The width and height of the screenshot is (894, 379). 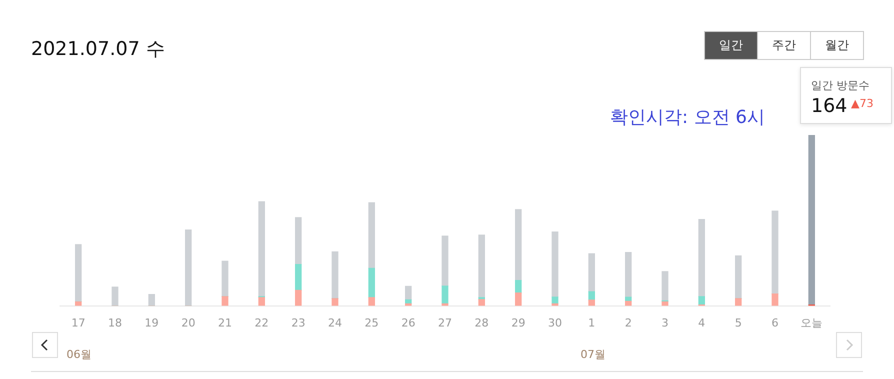 What do you see at coordinates (335, 323) in the screenshot?
I see `x-tick-label: 24` at bounding box center [335, 323].